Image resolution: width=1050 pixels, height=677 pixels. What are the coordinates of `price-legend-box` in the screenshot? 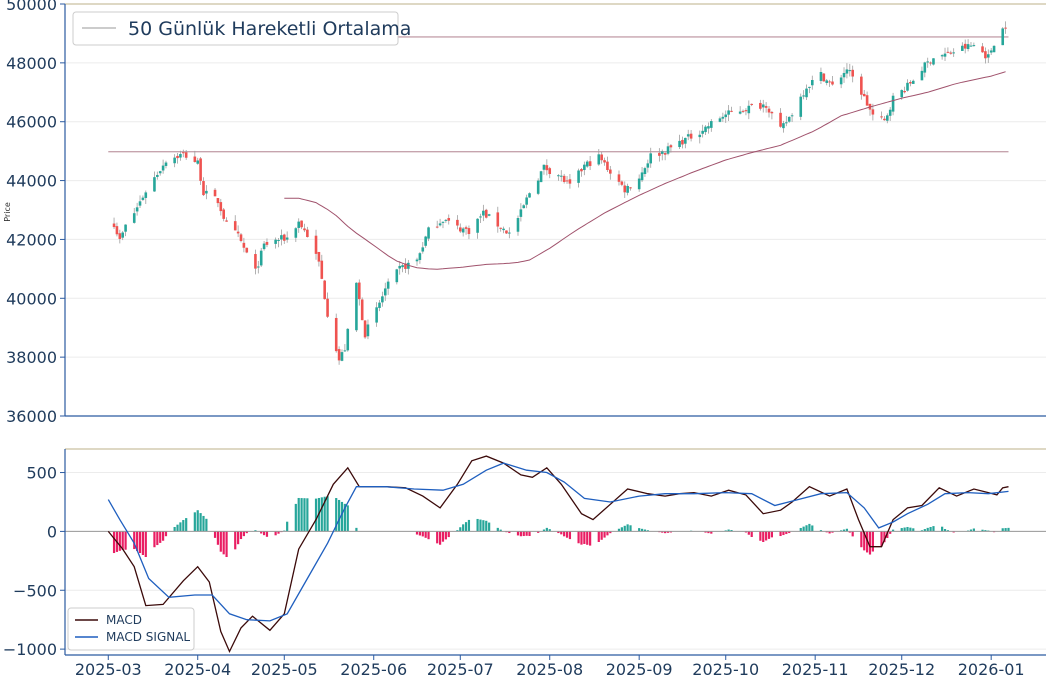 It's located at (235, 28).